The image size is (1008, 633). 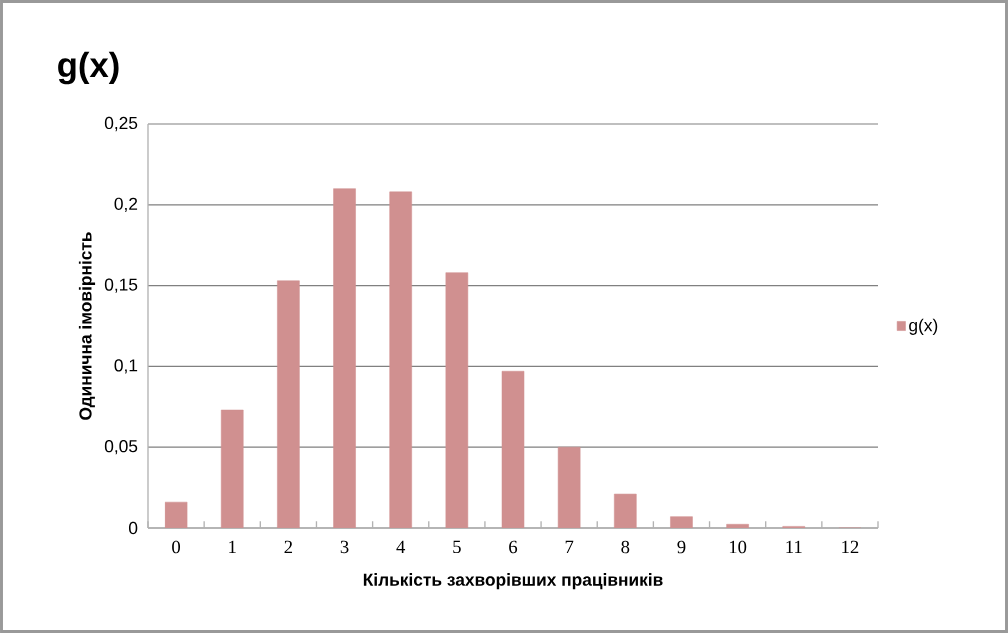 I want to click on x-tick-label: 4, so click(x=401, y=546).